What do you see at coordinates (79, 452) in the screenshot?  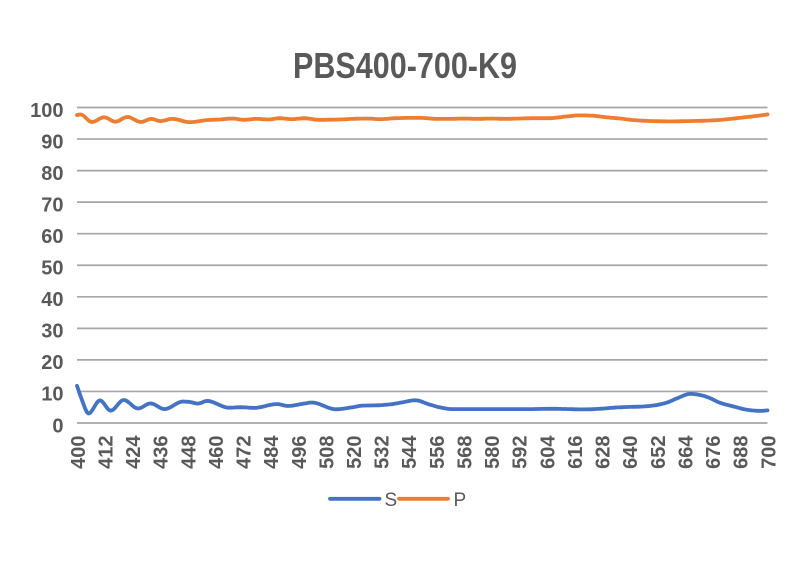 I see `svg-text: 400` at bounding box center [79, 452].